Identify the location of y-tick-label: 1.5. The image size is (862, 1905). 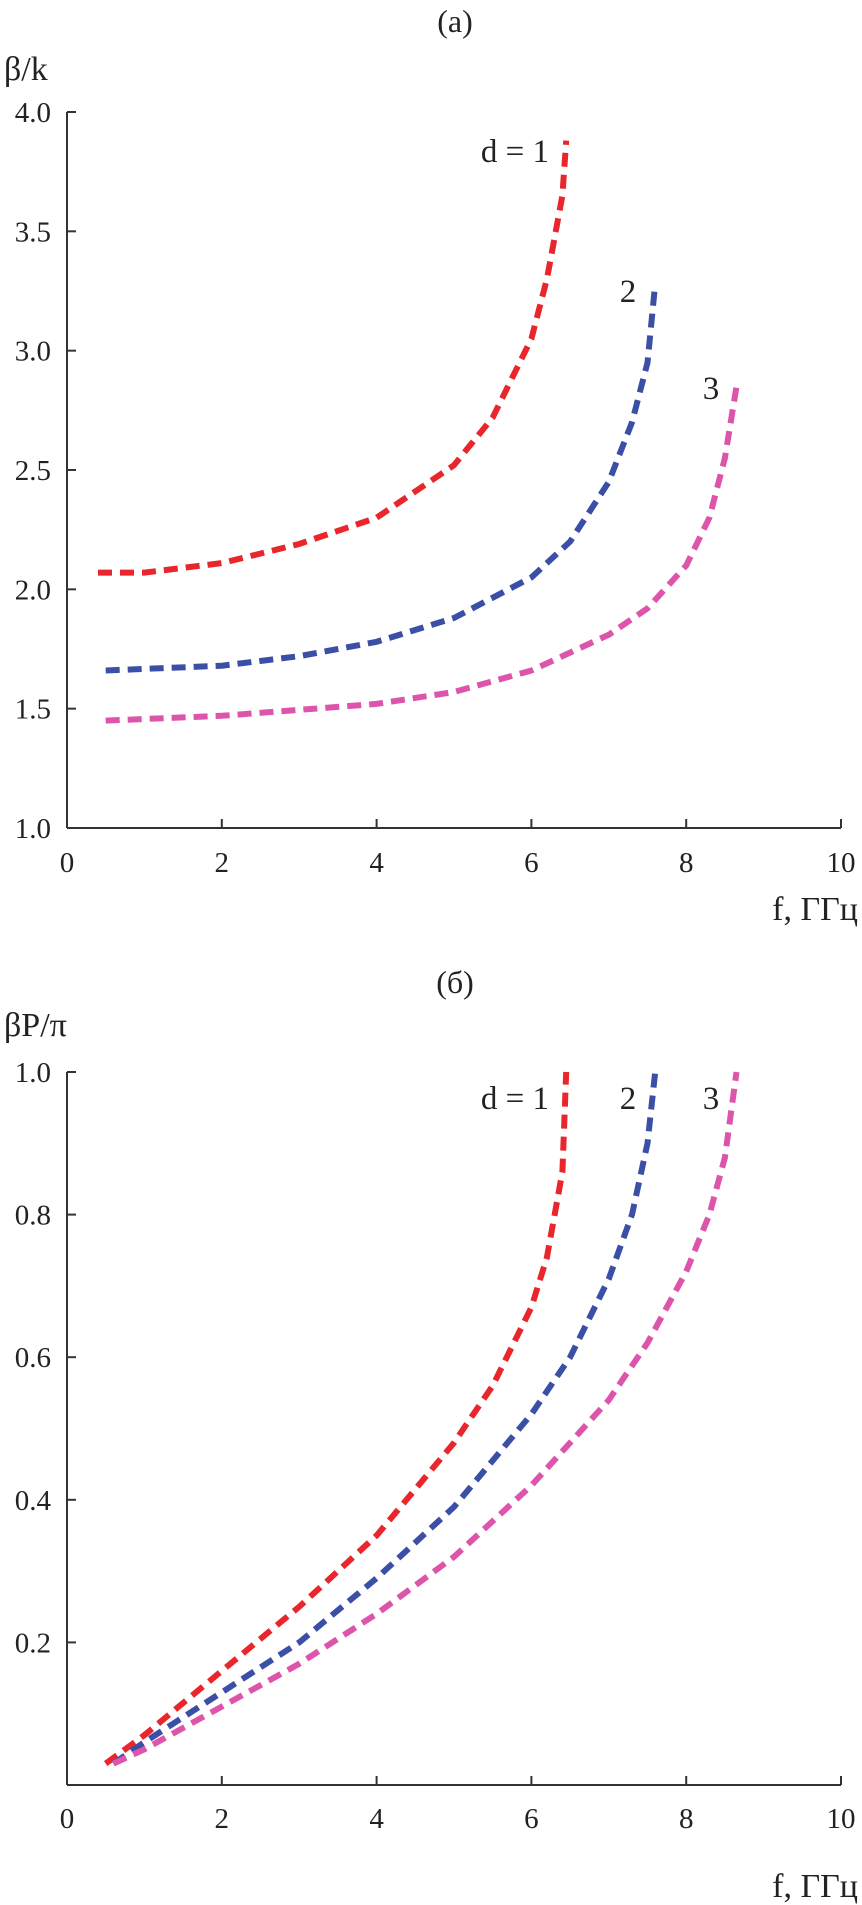
(33, 710).